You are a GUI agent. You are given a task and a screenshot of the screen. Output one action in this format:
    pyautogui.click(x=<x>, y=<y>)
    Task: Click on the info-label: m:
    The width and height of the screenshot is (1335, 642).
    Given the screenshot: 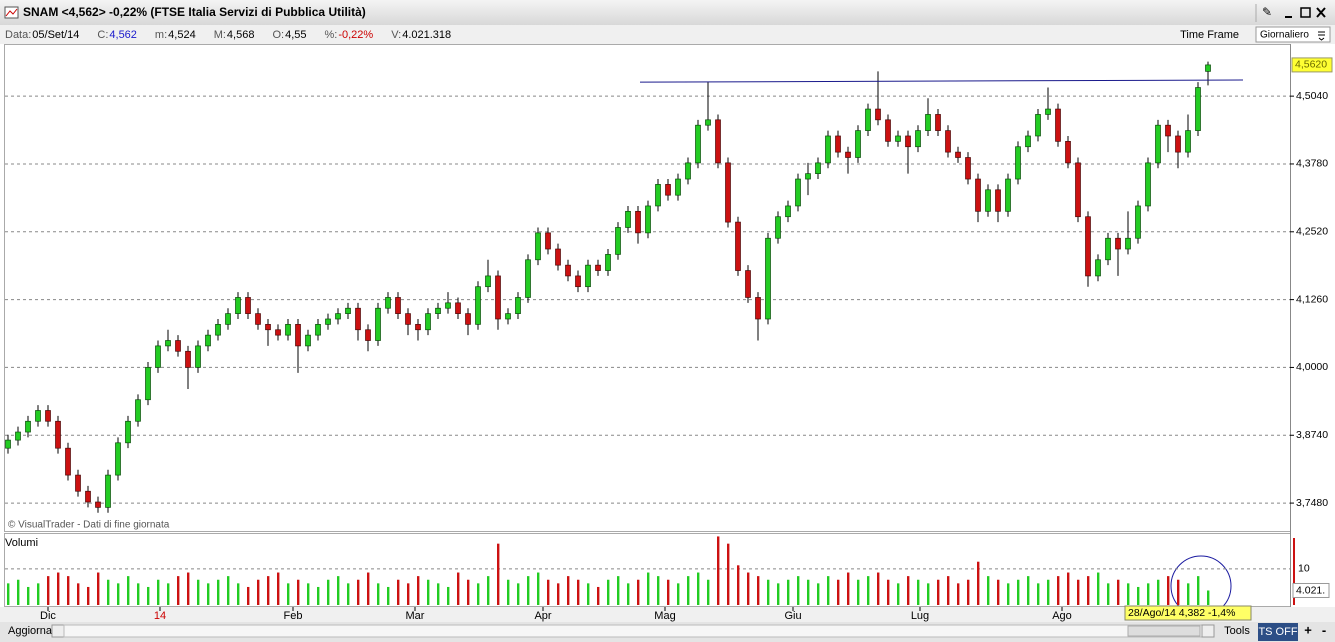 What is the action you would take?
    pyautogui.click(x=161, y=35)
    